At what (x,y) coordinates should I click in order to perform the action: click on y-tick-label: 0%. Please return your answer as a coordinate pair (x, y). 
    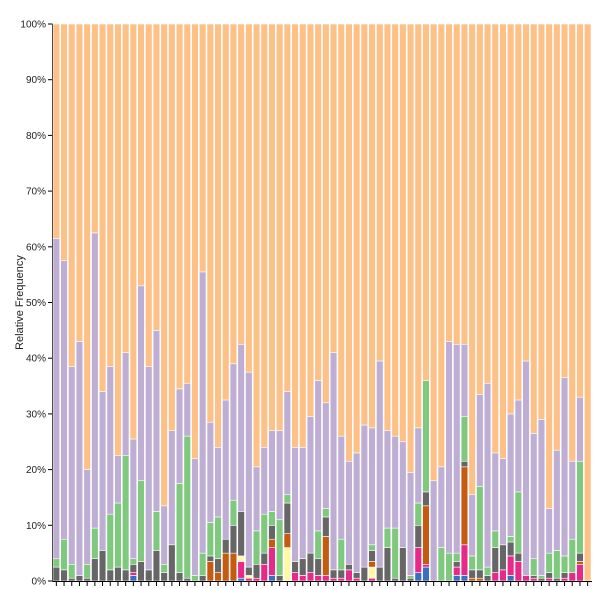
    Looking at the image, I should click on (39, 582).